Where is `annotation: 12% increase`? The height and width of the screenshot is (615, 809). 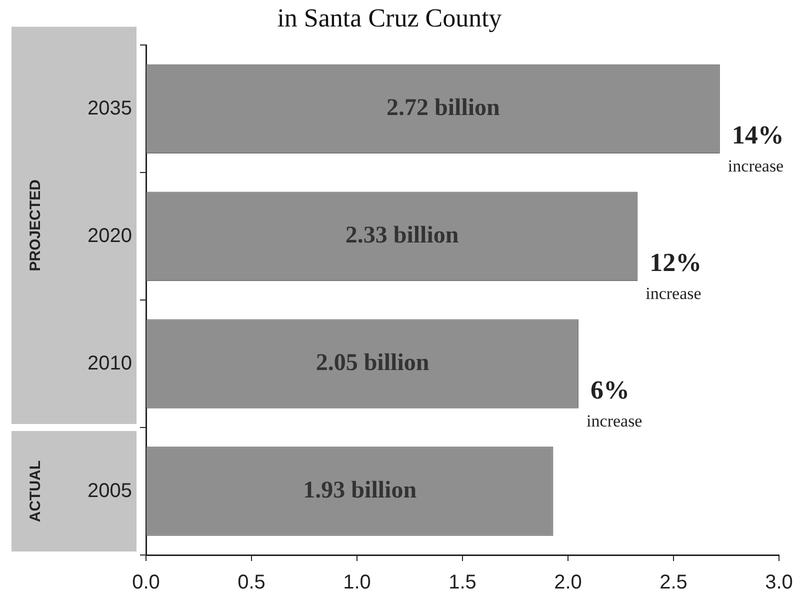 annotation: 12% increase is located at coordinates (674, 275).